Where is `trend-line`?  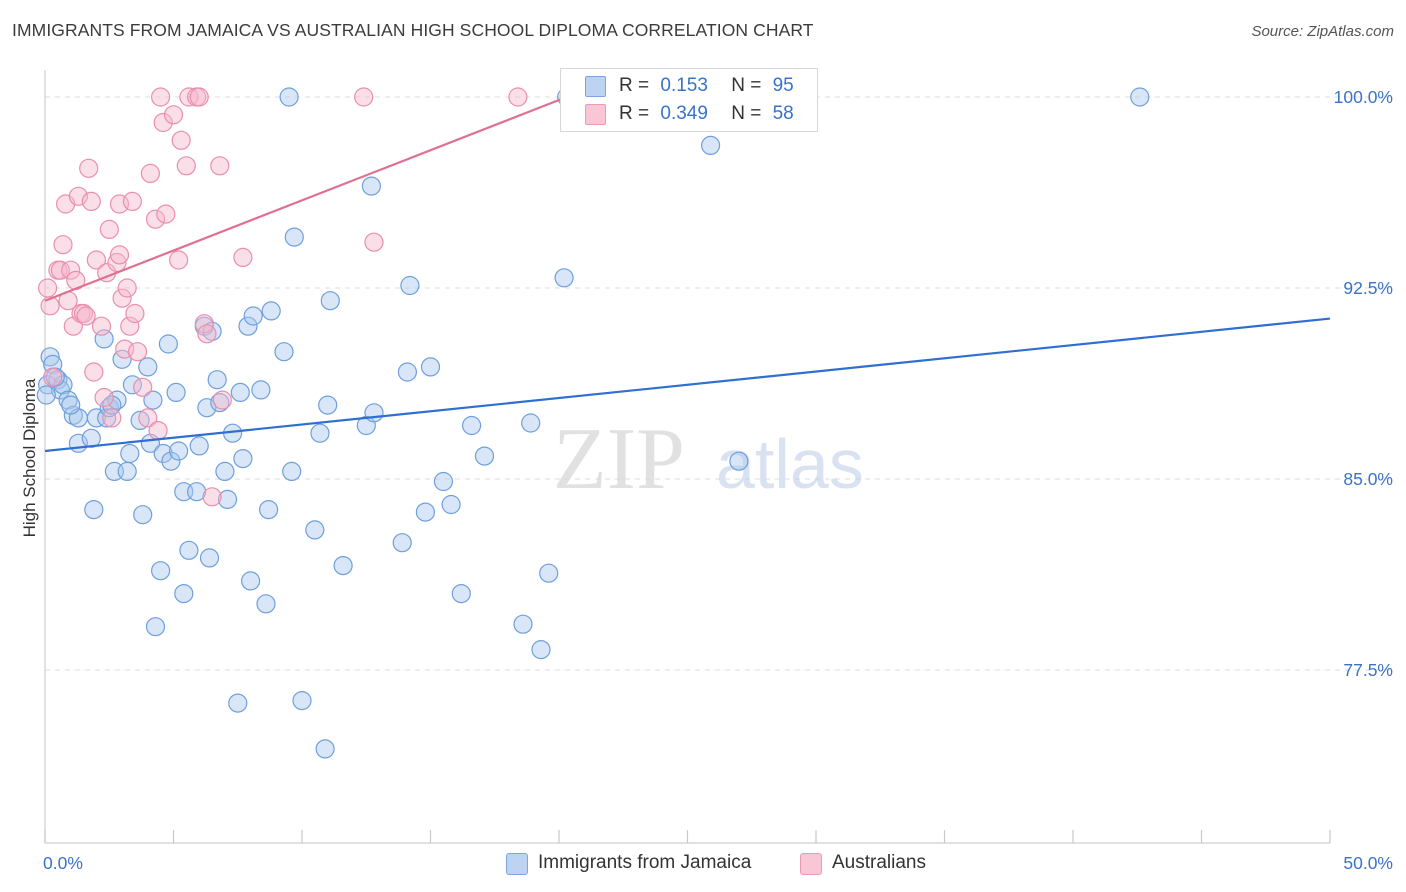 trend-line is located at coordinates (306, 198).